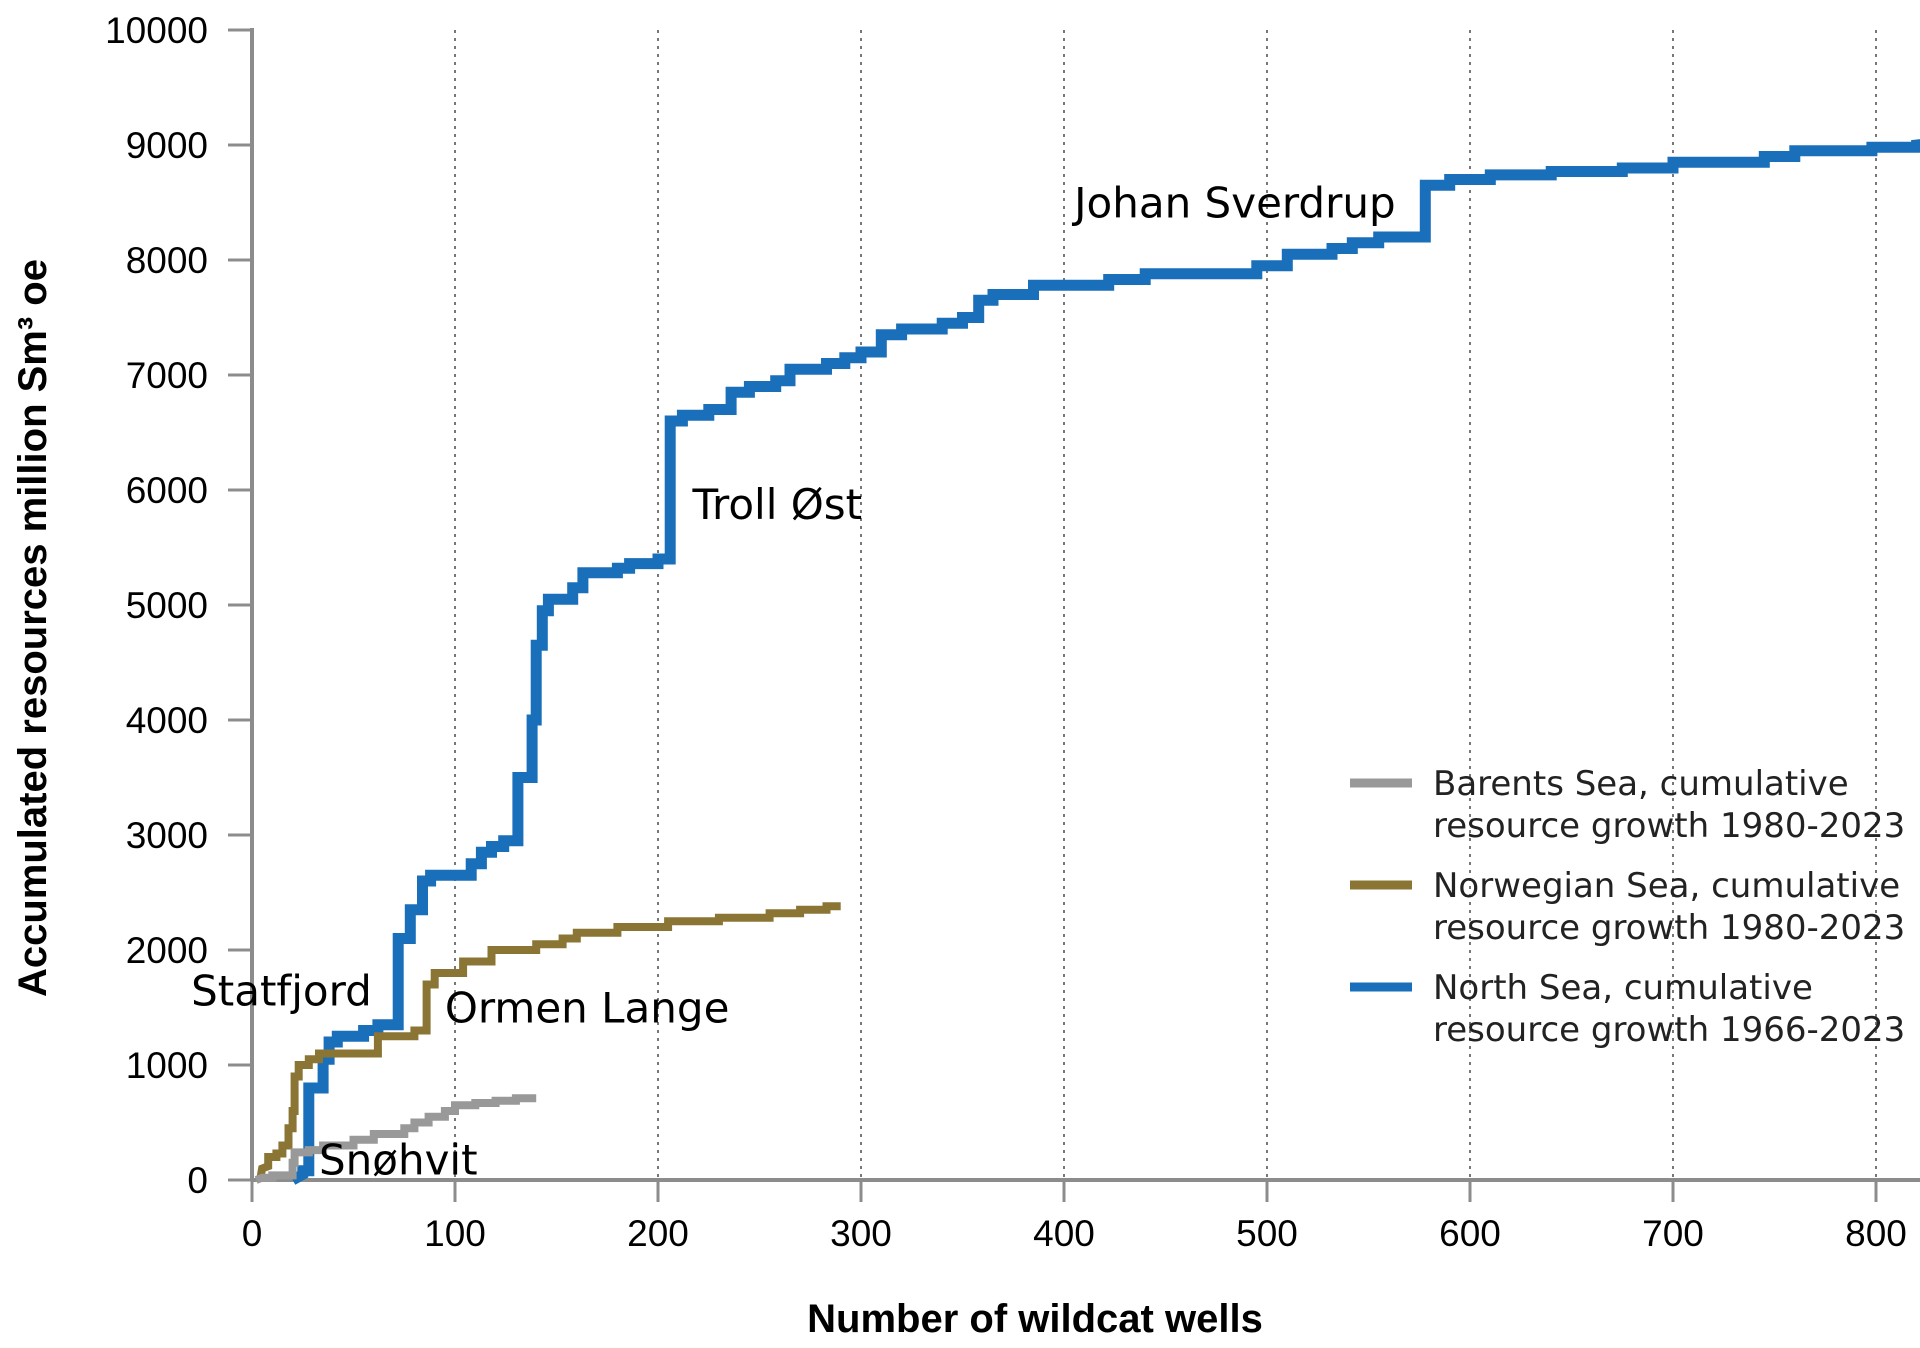  What do you see at coordinates (167, 145) in the screenshot?
I see `y-tick-label-9000: 9000` at bounding box center [167, 145].